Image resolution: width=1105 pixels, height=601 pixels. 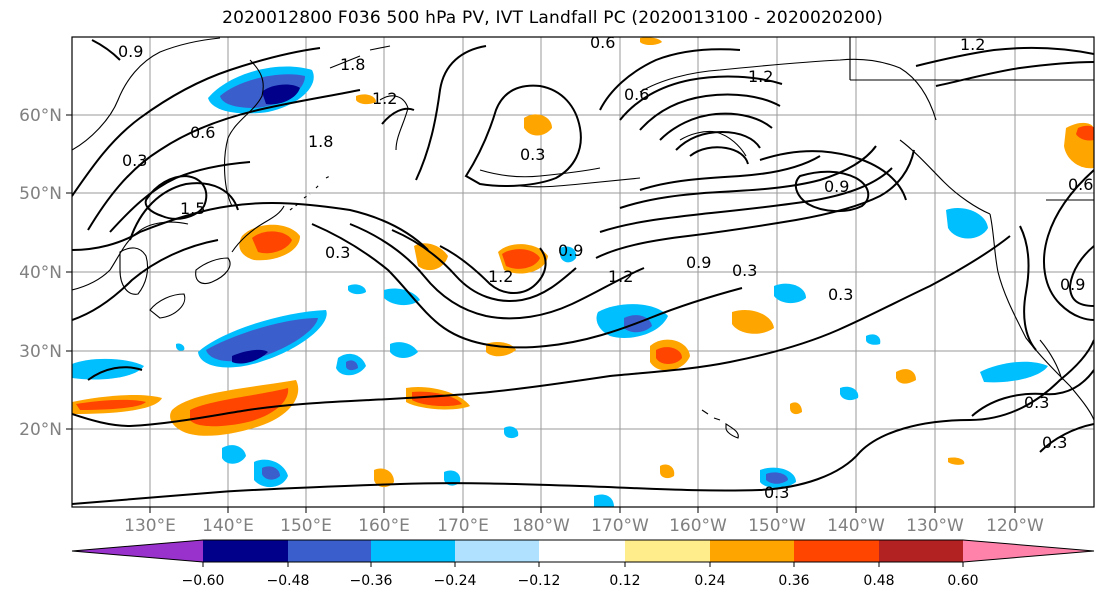 What do you see at coordinates (624, 581) in the screenshot?
I see `colorbar-tick-label: 0.12` at bounding box center [624, 581].